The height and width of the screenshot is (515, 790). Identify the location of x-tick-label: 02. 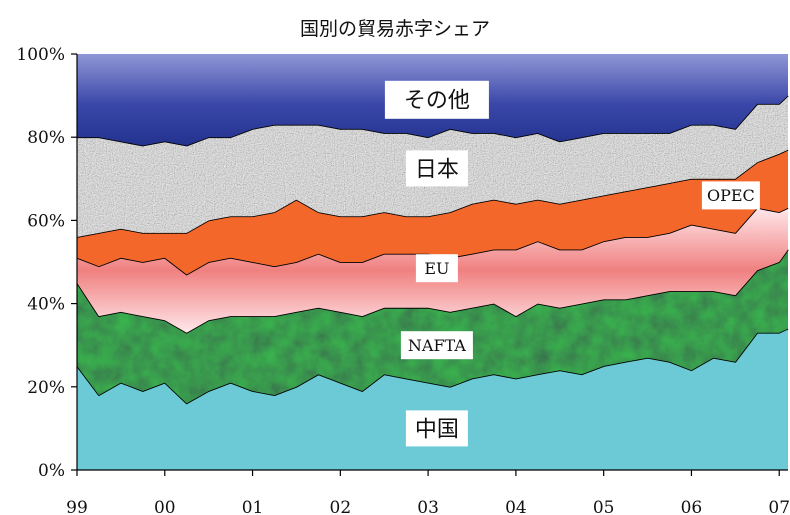
(341, 506).